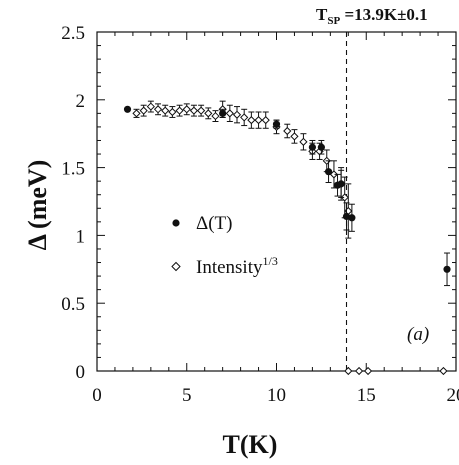 This screenshot has width=459, height=465. I want to click on y-tick-labels: 0 0.5 1 1.5 2 2.5, so click(73, 203).